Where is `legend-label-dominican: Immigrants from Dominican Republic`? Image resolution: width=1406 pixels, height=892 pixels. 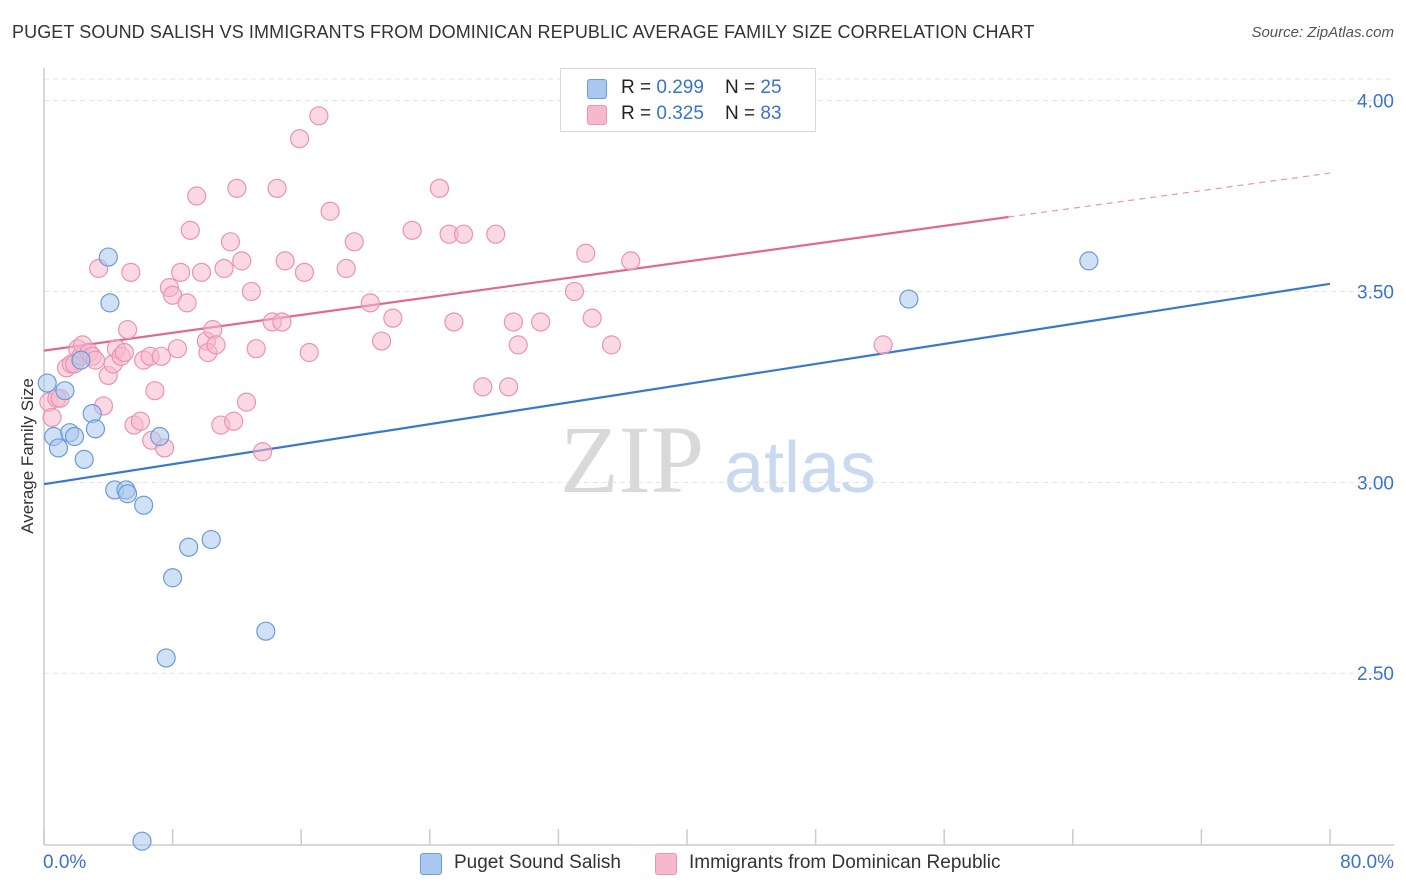
legend-label-dominican: Immigrants from Dominican Republic is located at coordinates (845, 862).